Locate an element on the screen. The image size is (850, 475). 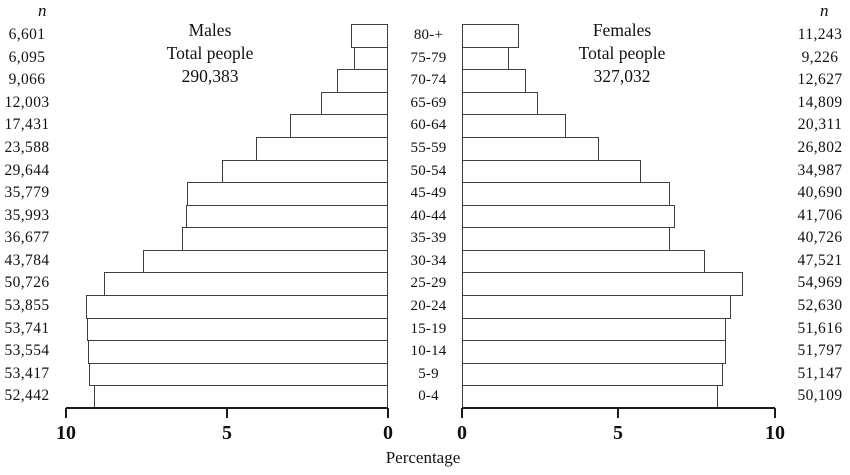
female-count-label: 12,627 is located at coordinates (820, 80).